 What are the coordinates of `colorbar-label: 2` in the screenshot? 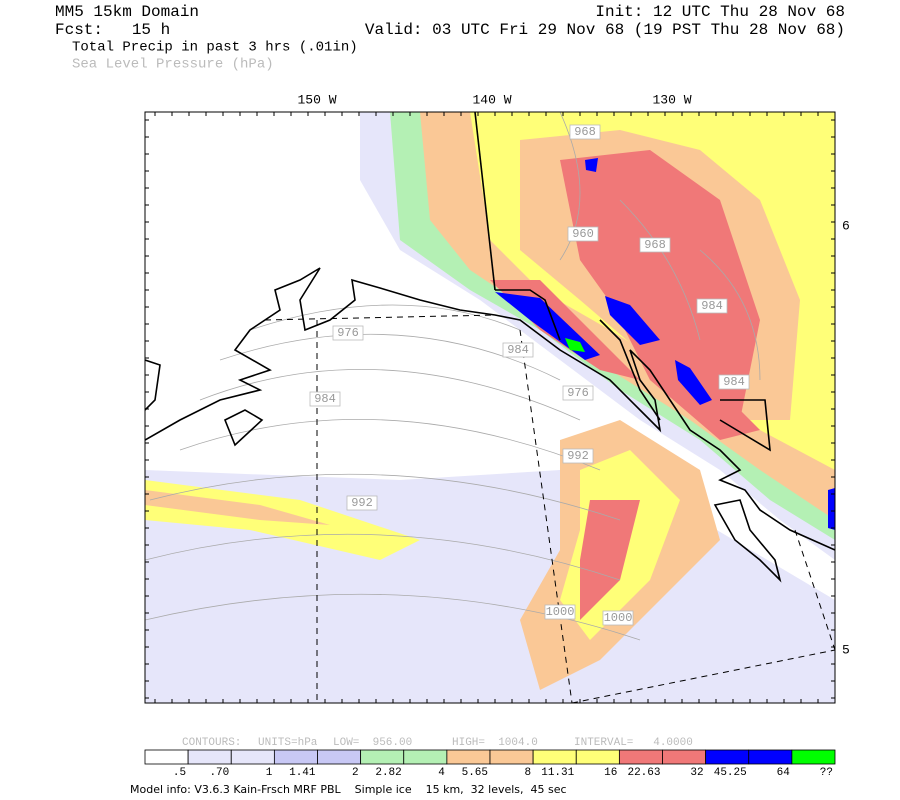 It's located at (355, 773).